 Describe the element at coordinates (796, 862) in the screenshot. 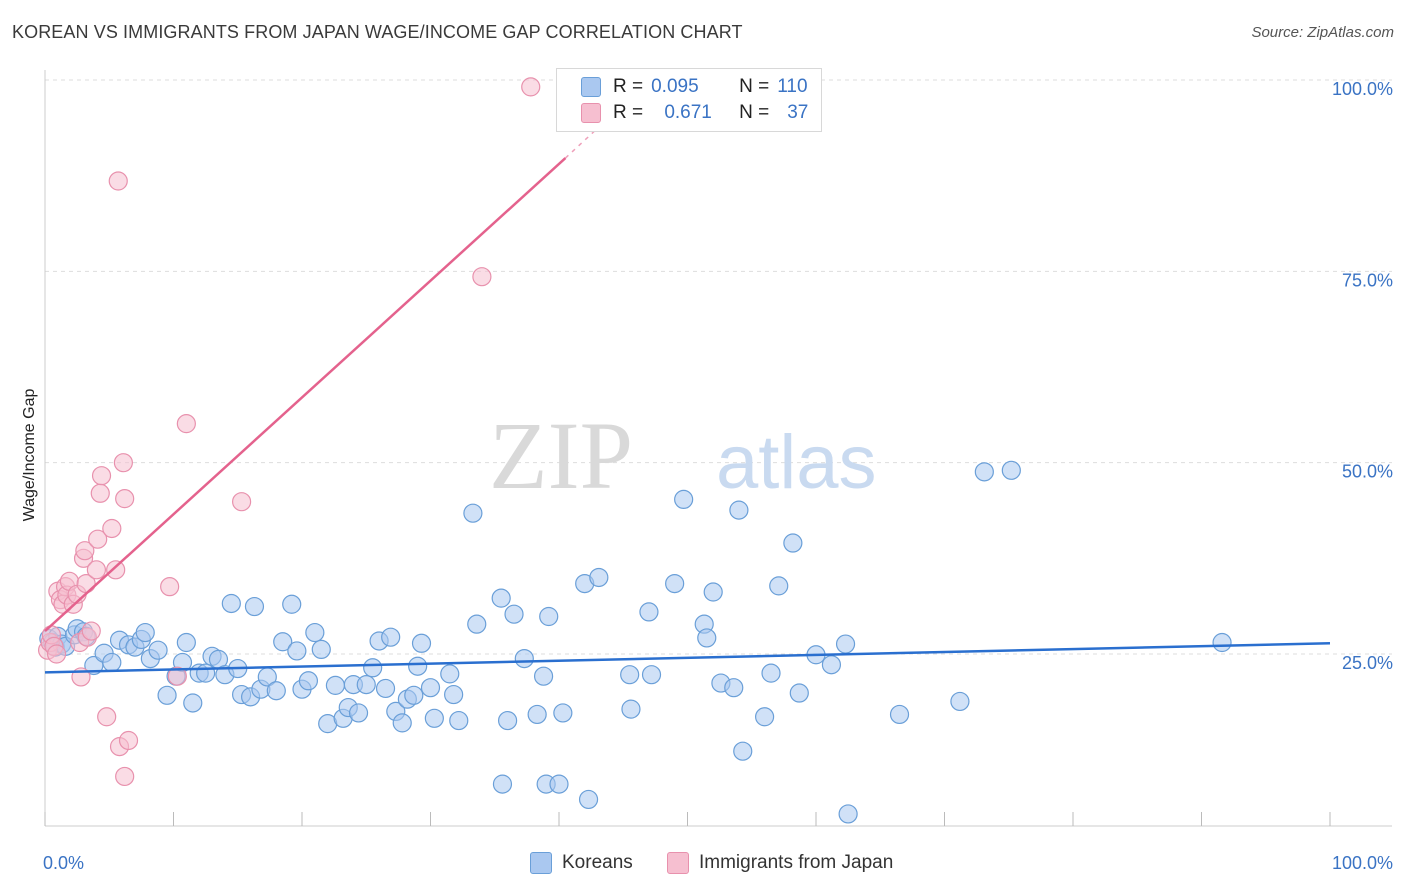

I see `legend-label-japan: Immigrants from Japan` at that location.